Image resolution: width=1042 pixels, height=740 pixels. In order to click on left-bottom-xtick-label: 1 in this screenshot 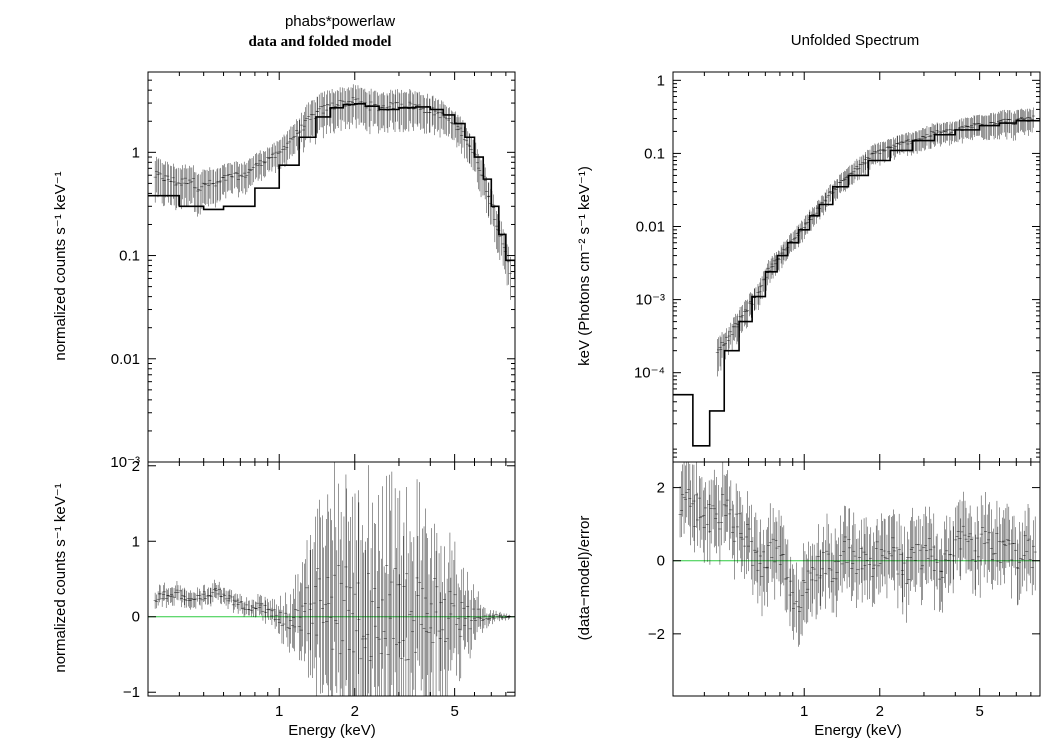, I will do `click(279, 711)`.